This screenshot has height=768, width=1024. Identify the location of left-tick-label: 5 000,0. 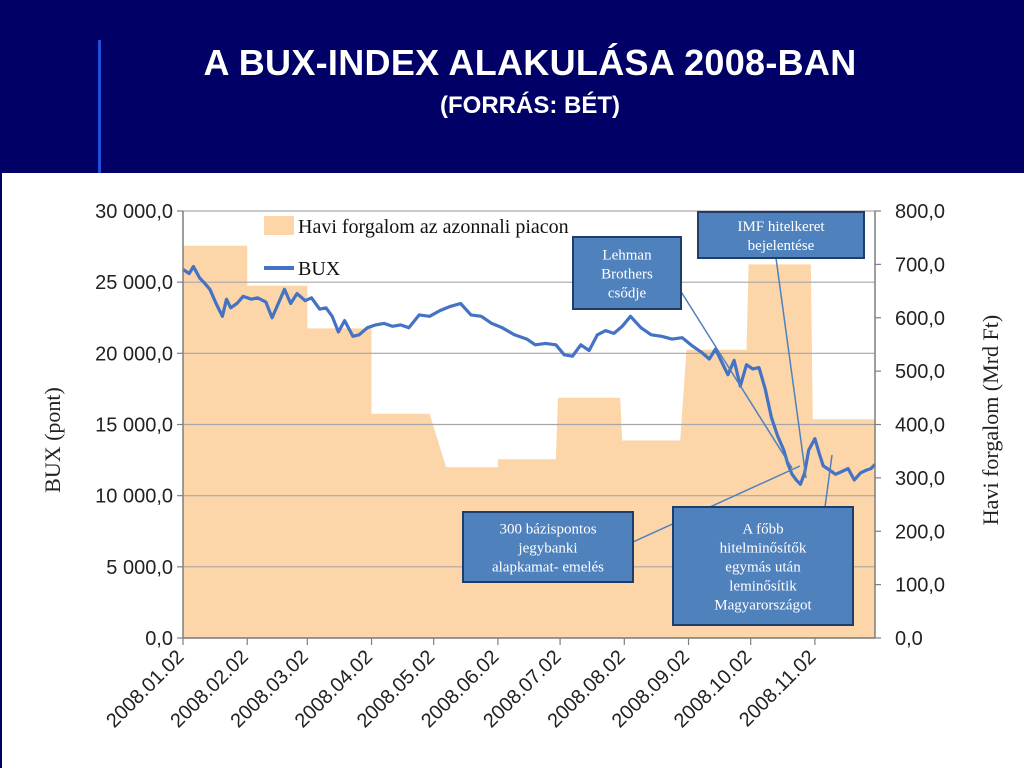
(139, 568).